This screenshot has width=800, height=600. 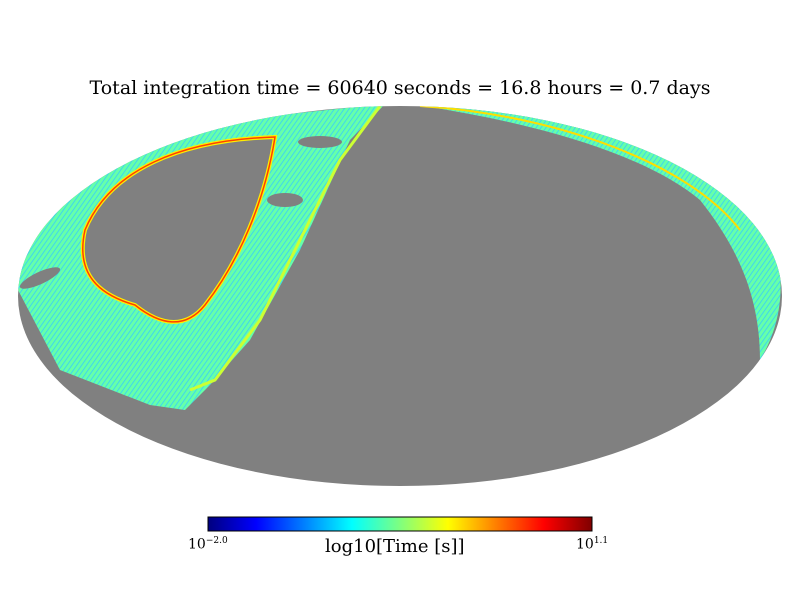 What do you see at coordinates (400, 524) in the screenshot?
I see `colorbar` at bounding box center [400, 524].